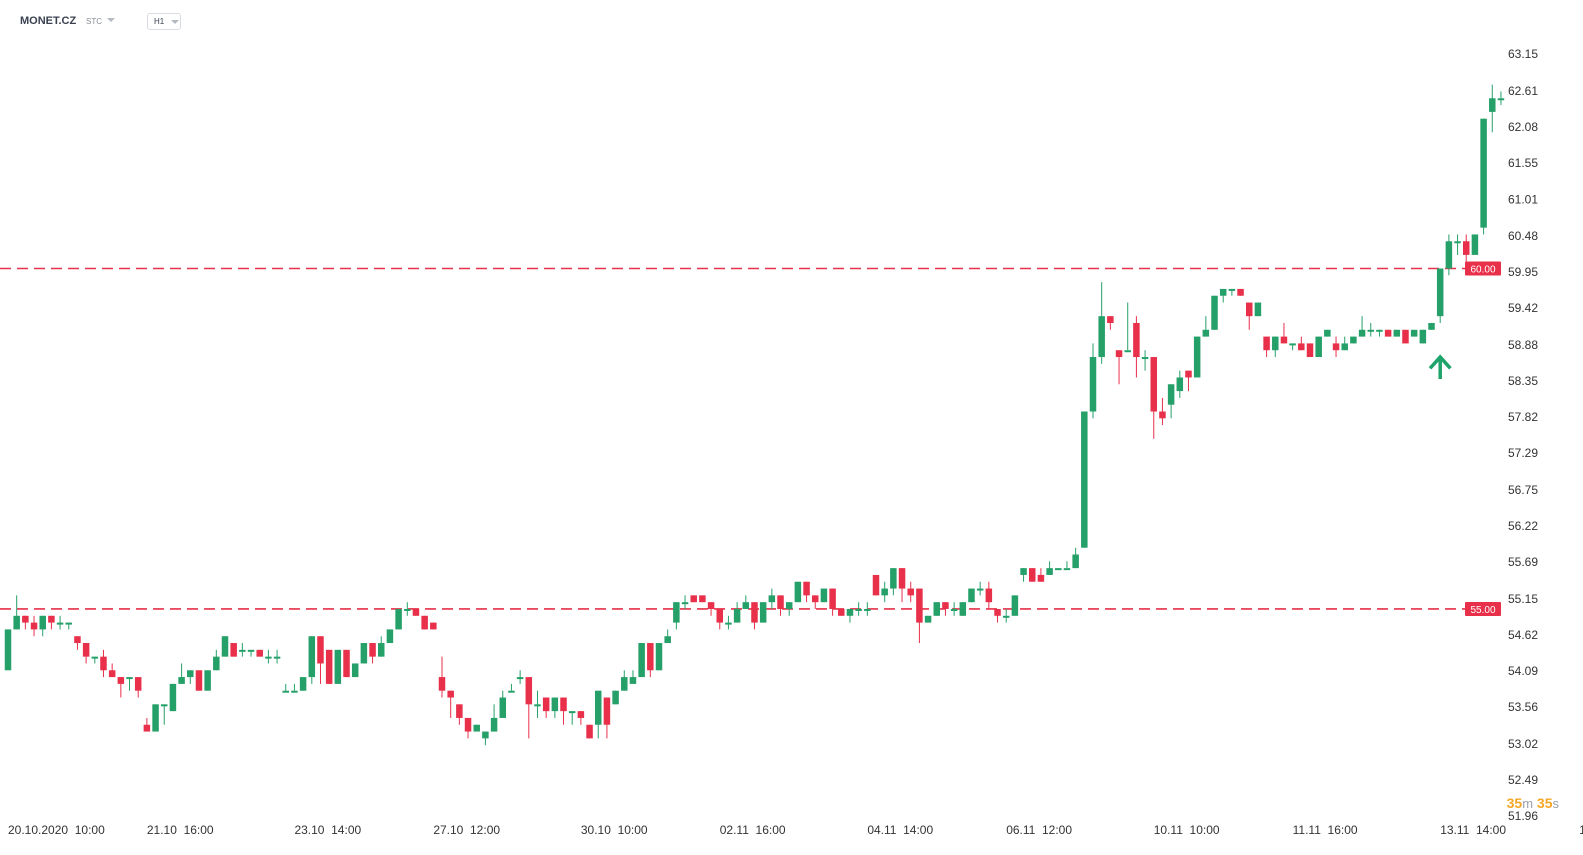 The width and height of the screenshot is (1583, 855). What do you see at coordinates (1523, 780) in the screenshot?
I see `price-tick-label: 52.49` at bounding box center [1523, 780].